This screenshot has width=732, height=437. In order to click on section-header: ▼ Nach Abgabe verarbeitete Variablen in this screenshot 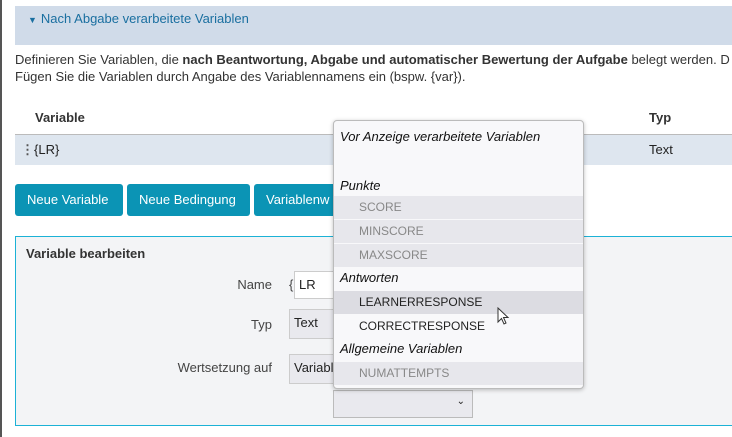, I will do `click(373, 25)`.